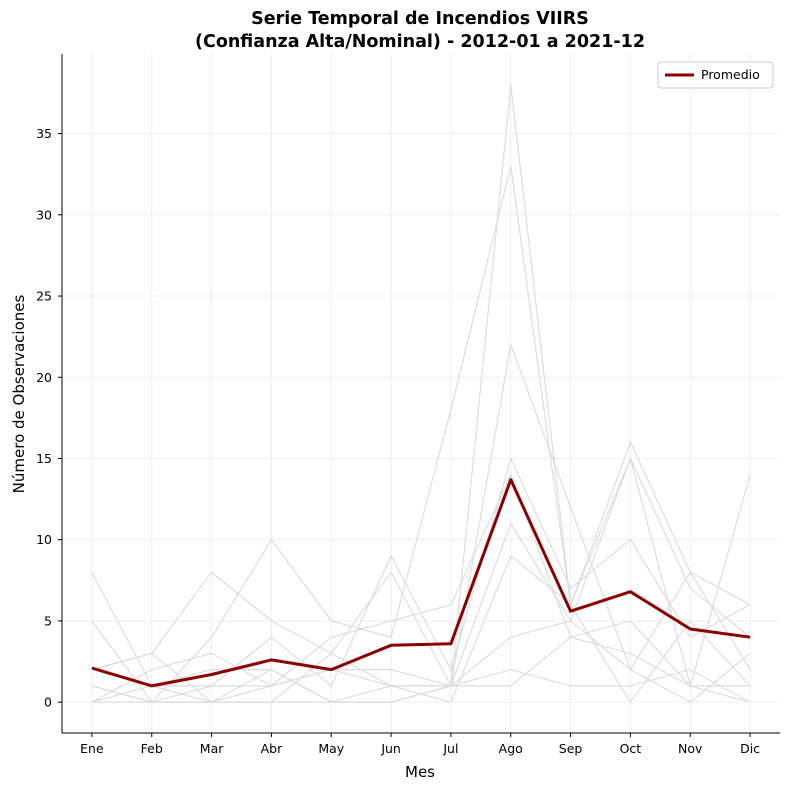  Describe the element at coordinates (272, 748) in the screenshot. I see `x-tick-label: Abr` at that location.